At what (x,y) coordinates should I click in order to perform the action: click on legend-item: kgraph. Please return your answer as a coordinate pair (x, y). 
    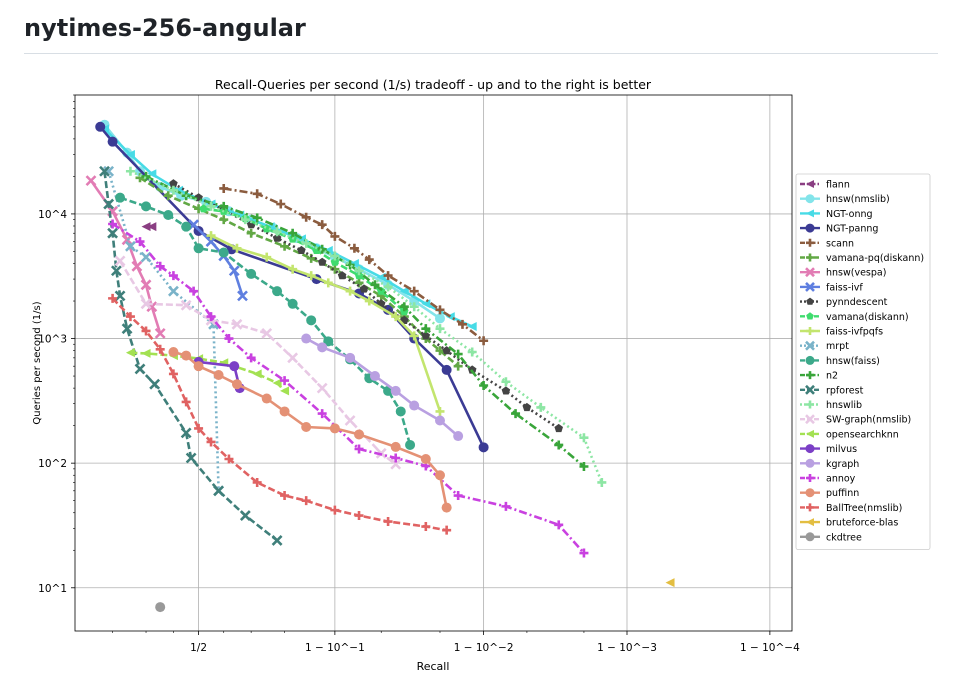
    Looking at the image, I should click on (829, 464).